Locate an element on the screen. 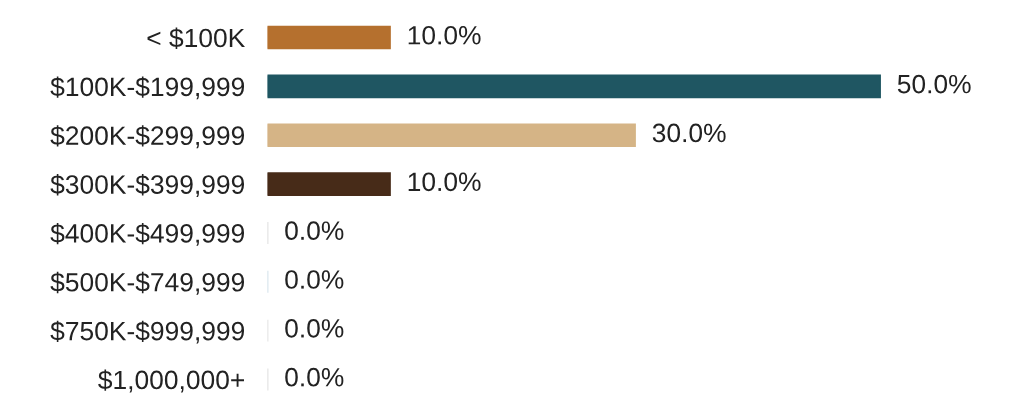 This screenshot has height=417, width=1021. data-label: 30.0% is located at coordinates (689, 133).